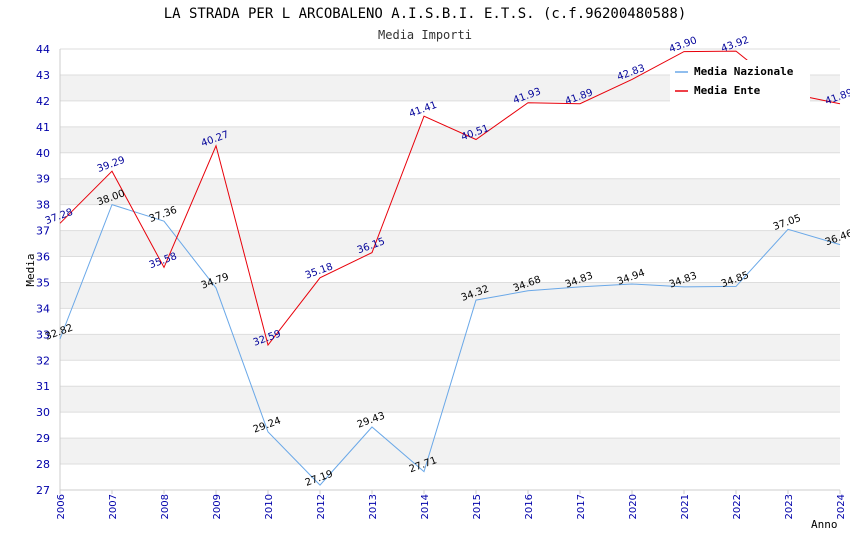 This screenshot has width=850, height=550. What do you see at coordinates (727, 90) in the screenshot?
I see `legend-label-ente: Media Ente` at bounding box center [727, 90].